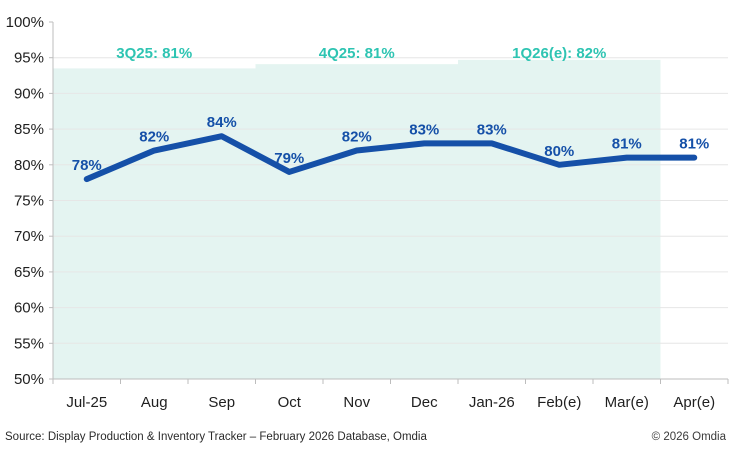  What do you see at coordinates (289, 158) in the screenshot?
I see `data-point-label: 79%` at bounding box center [289, 158].